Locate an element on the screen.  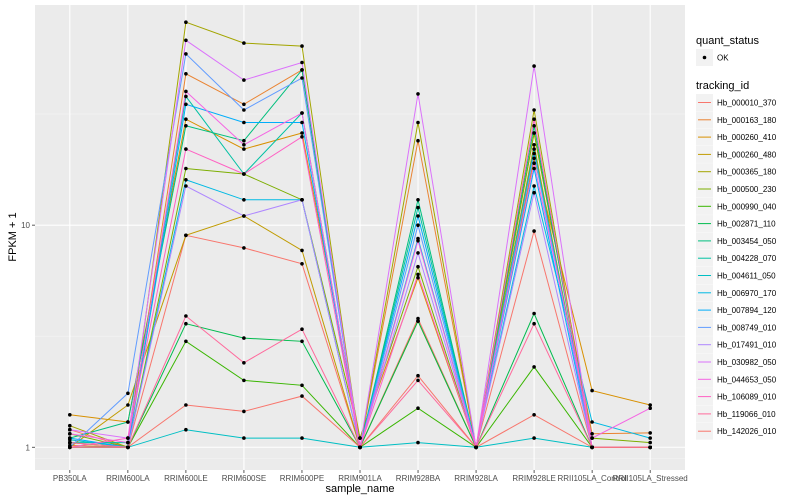
legend-title-quant-status: quant_status is located at coordinates (727, 41).